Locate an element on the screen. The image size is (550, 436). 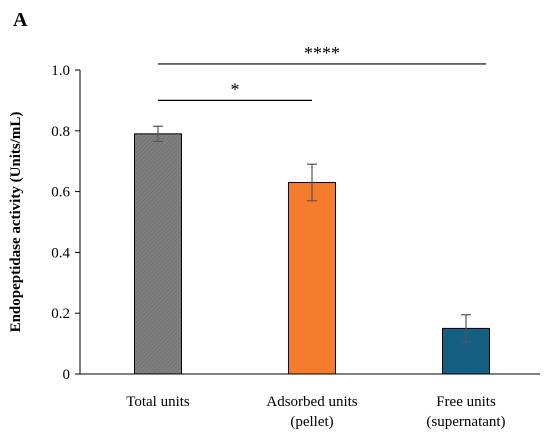
y-tick-label: 0.8 is located at coordinates (60, 132).